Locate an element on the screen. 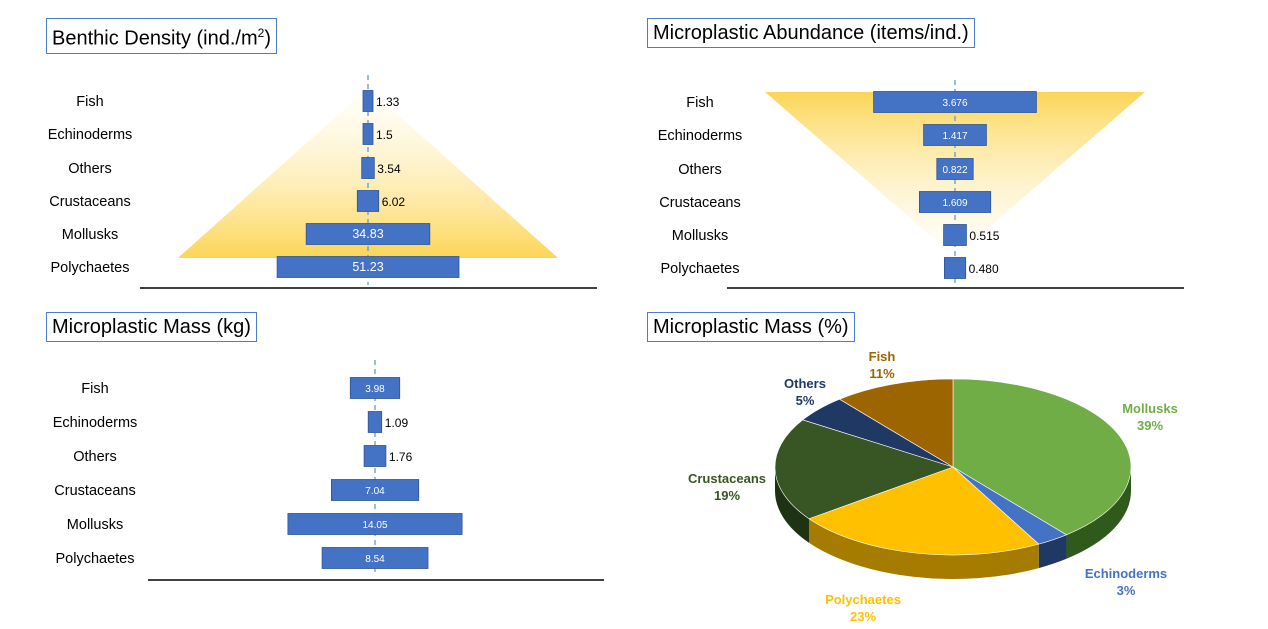 The height and width of the screenshot is (629, 1268). benthic-category-label: Mollusks is located at coordinates (90, 235).